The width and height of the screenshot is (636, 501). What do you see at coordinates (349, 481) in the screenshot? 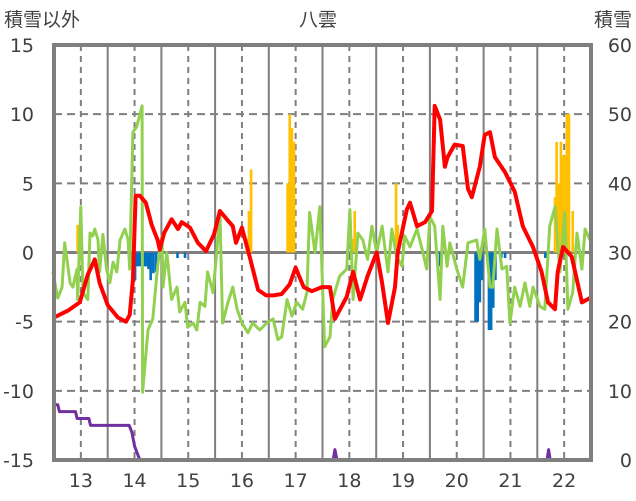
I see `x-tick-label: 18` at bounding box center [349, 481].